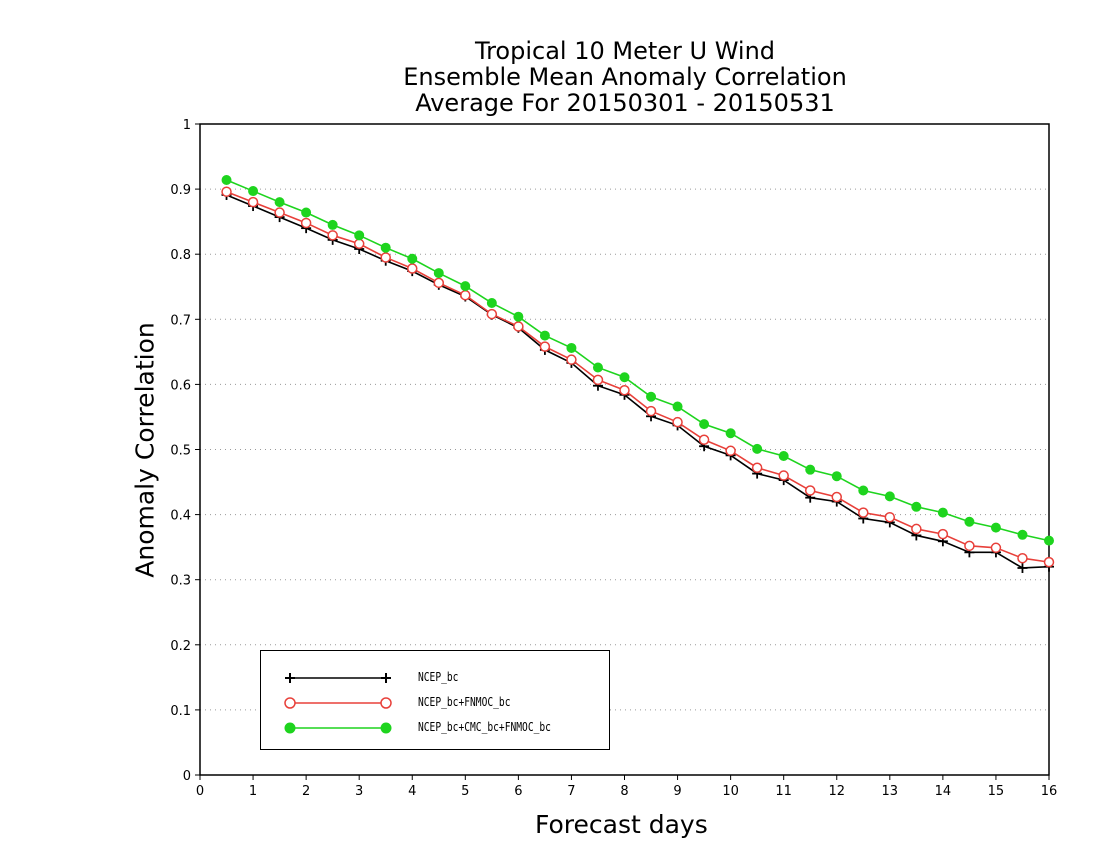 Image resolution: width=1100 pixels, height=850 pixels. What do you see at coordinates (338, 703) in the screenshot?
I see `legend-swatch-ncep-bc-fnmoc` at bounding box center [338, 703].